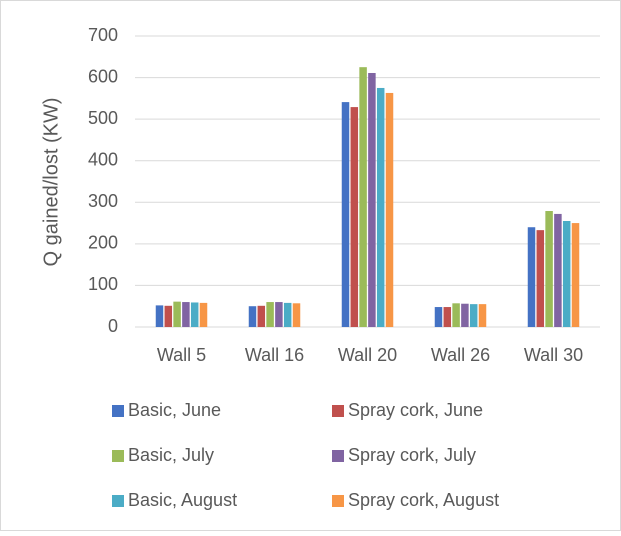  I want to click on x-tick-label: Wall 5, so click(181, 355).